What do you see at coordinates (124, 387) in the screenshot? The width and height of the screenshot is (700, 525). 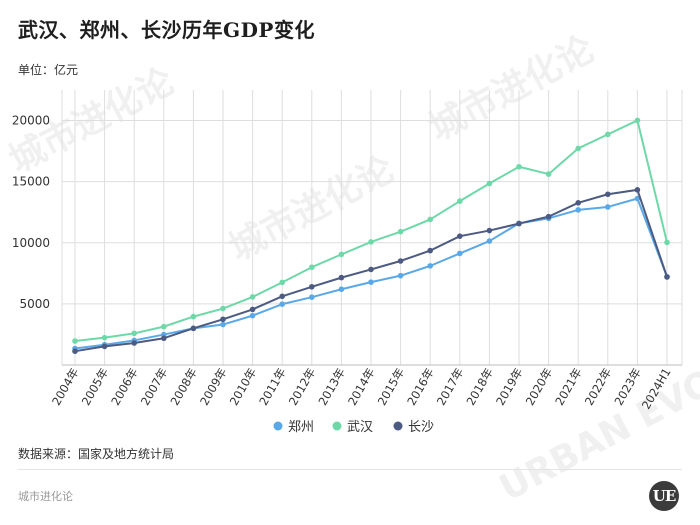 I see `x-tick-label: 2006年` at bounding box center [124, 387].